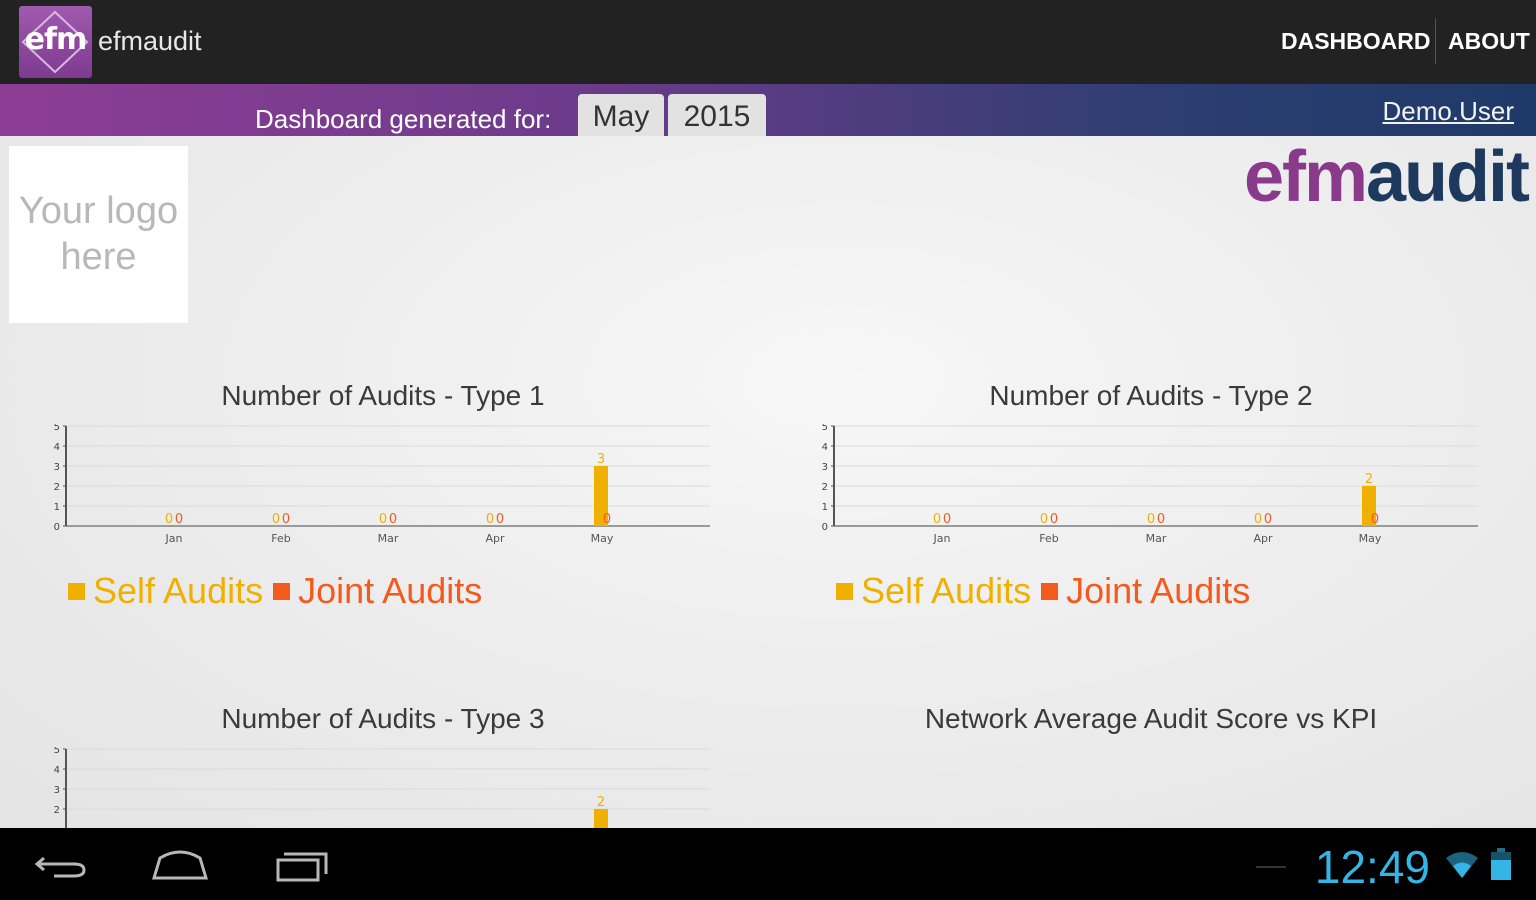 The height and width of the screenshot is (900, 1536). What do you see at coordinates (383, 718) in the screenshot?
I see `chart-title-type3: Number of Audits - Type 3` at bounding box center [383, 718].